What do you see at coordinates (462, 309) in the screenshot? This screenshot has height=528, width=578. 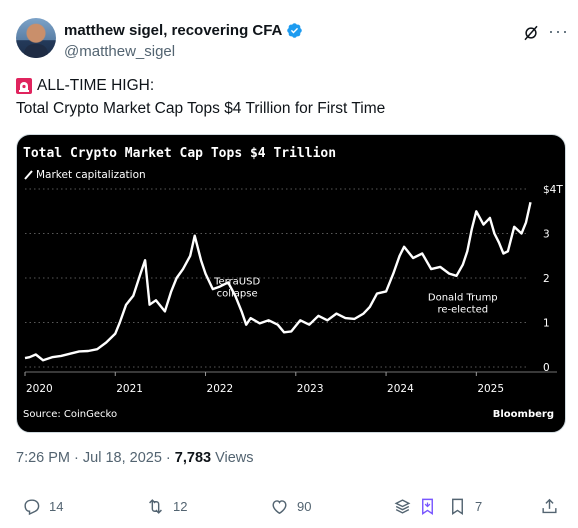 I see `annotation-text: re-elected` at bounding box center [462, 309].